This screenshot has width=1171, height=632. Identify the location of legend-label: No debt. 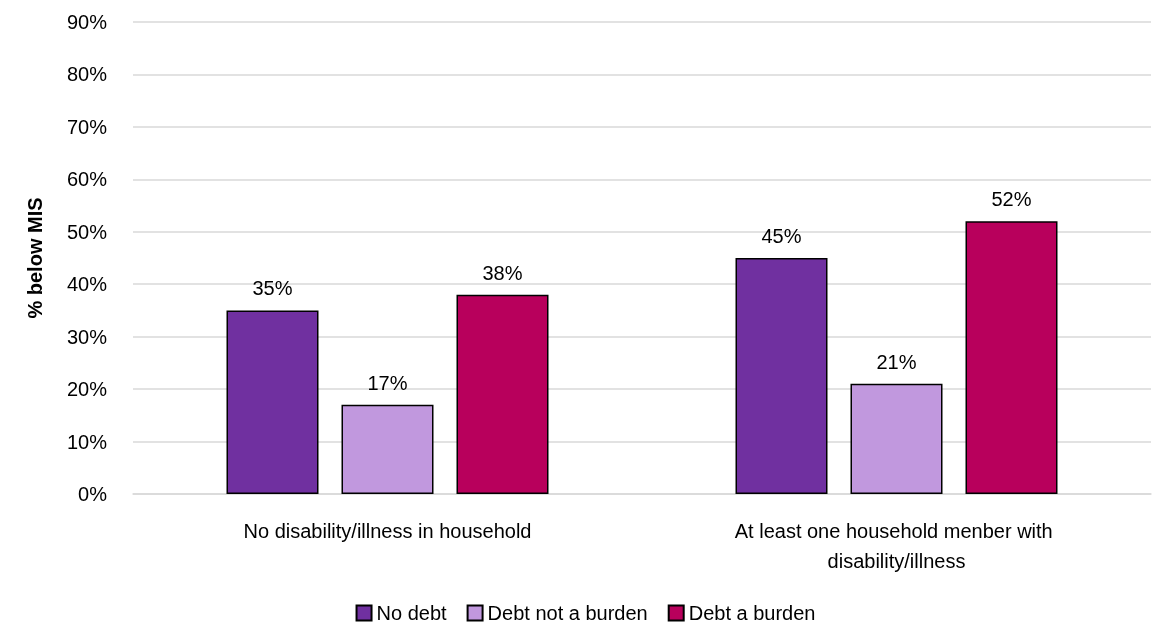
(412, 613).